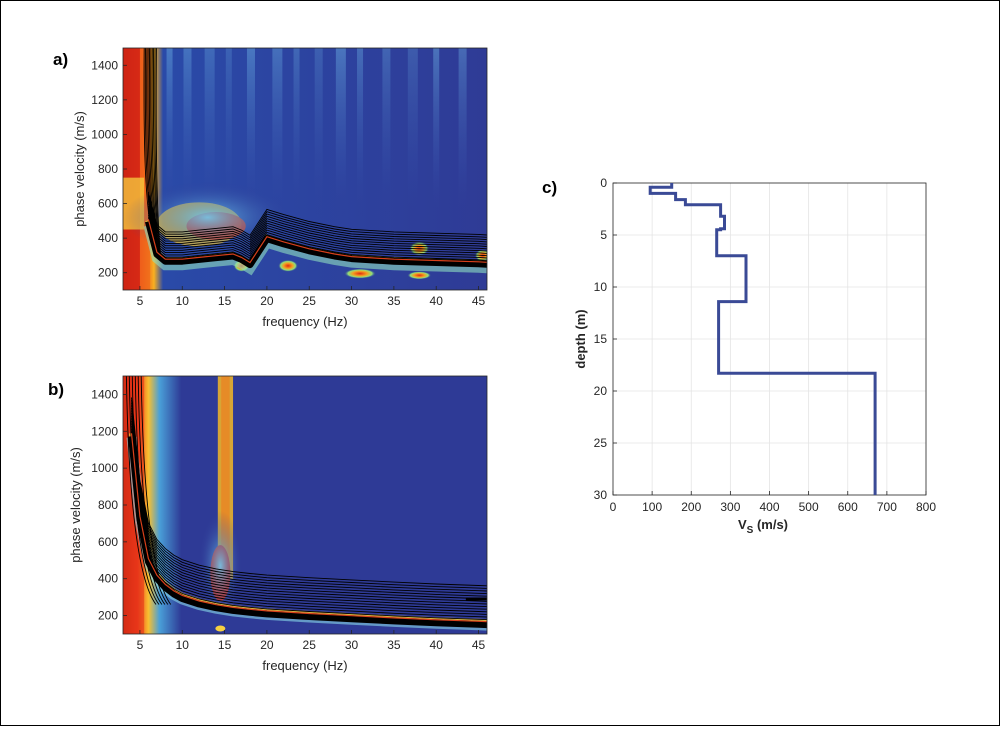 This screenshot has width=1000, height=730. I want to click on panel-c-vs-line, so click(762, 339).